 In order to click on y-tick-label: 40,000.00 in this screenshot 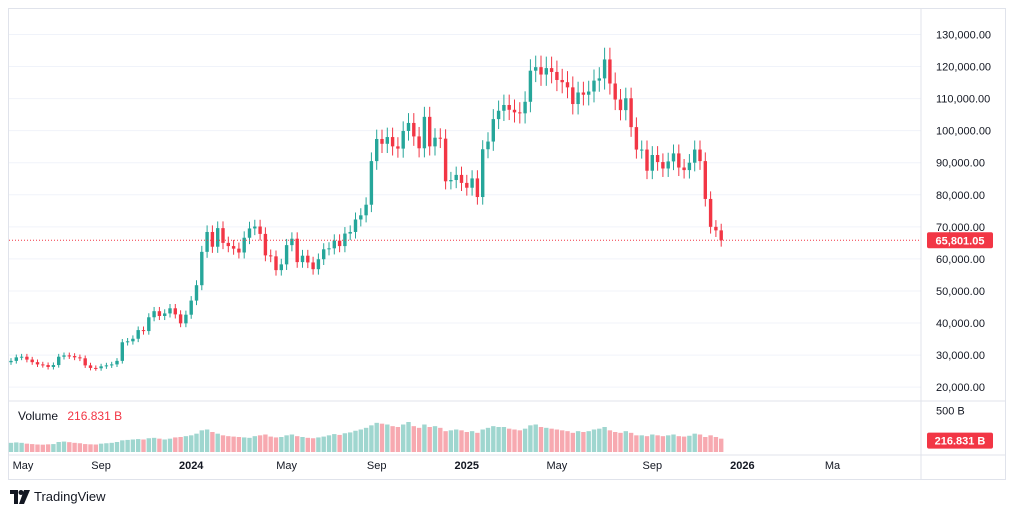, I will do `click(960, 324)`.